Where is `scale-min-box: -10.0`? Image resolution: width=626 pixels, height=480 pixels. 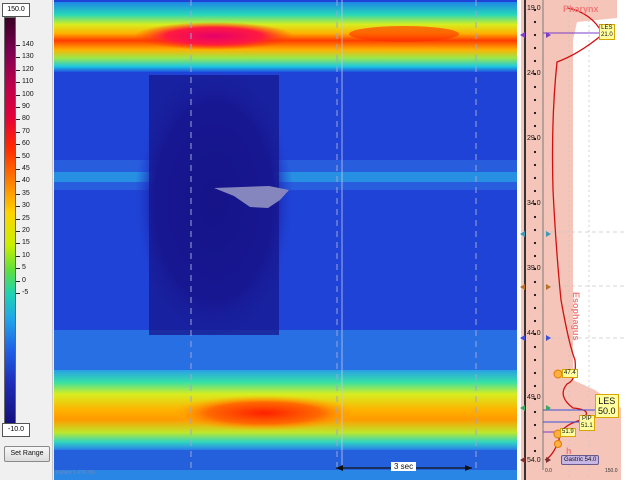
scale-min-box: -10.0 is located at coordinates (16, 430).